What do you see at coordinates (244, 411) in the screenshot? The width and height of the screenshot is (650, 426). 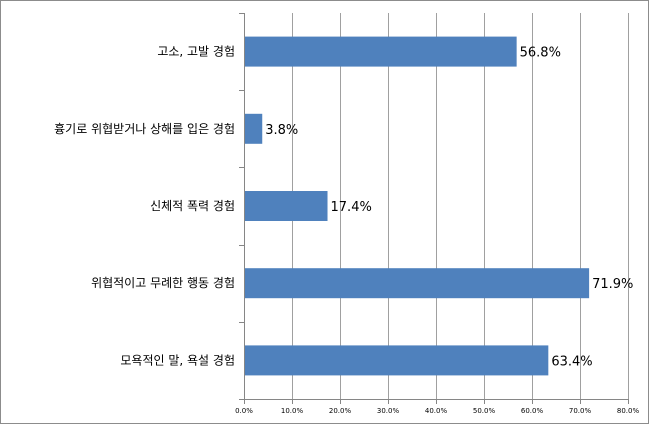 I see `x-tick-label: 0.0%` at bounding box center [244, 411].